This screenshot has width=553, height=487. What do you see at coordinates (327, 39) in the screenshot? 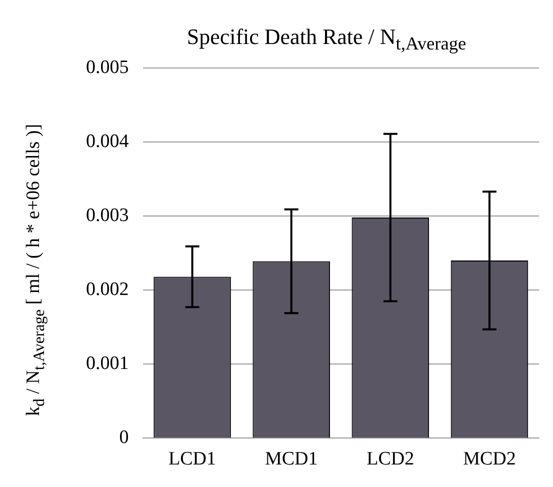
I see `chart-title: Specific Death Rate / N$_{t,Average}$` at bounding box center [327, 39].